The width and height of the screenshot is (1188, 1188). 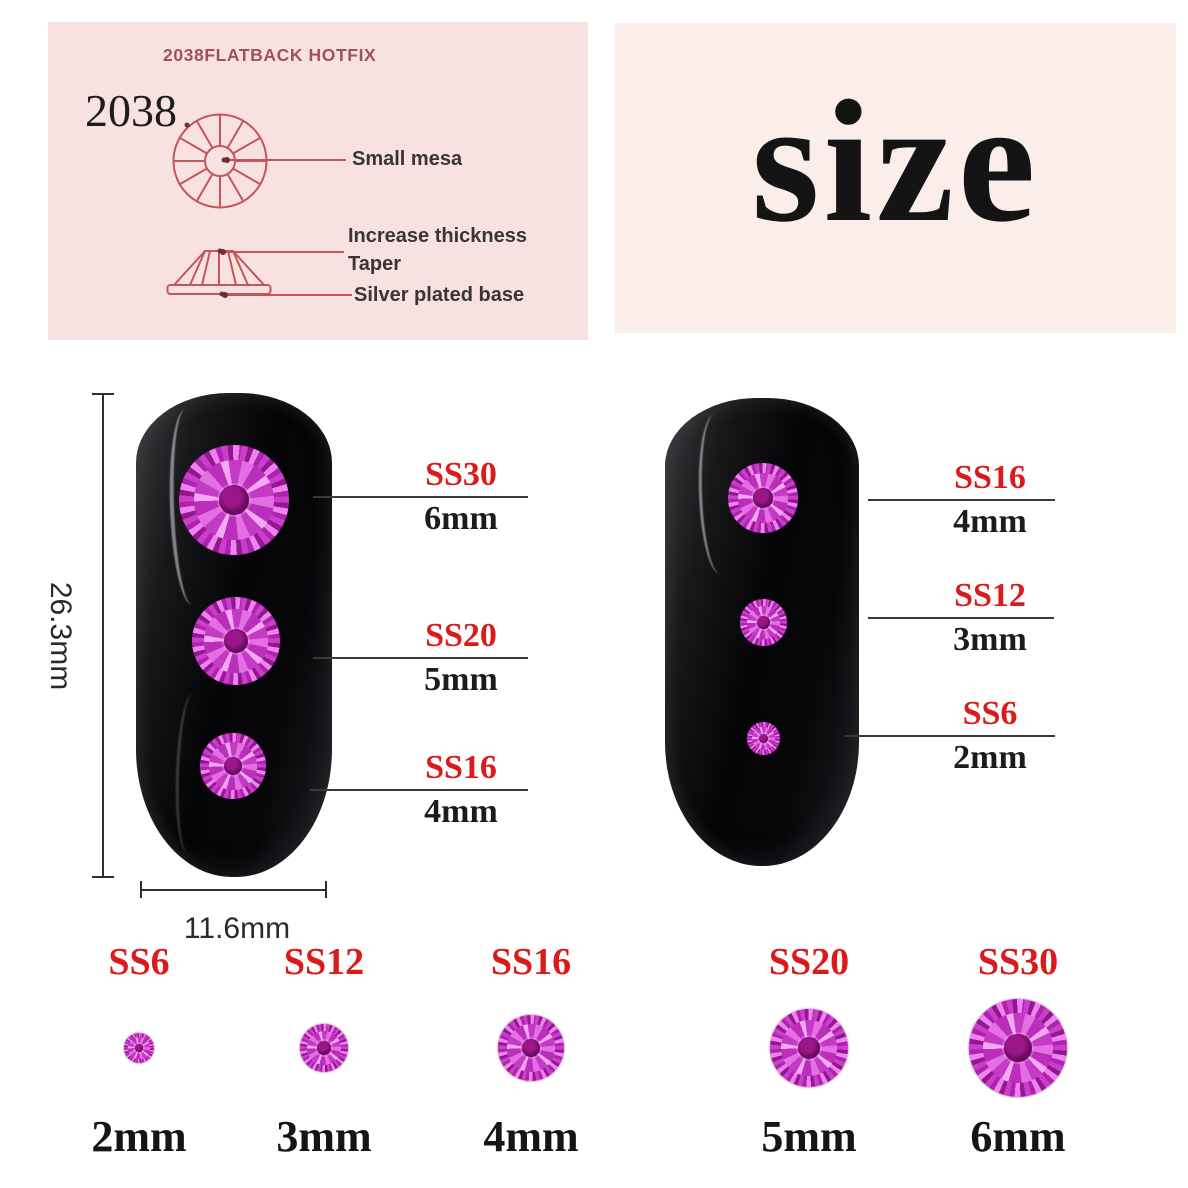 I want to click on rhinestone-chart-ss12, so click(x=324, y=1048).